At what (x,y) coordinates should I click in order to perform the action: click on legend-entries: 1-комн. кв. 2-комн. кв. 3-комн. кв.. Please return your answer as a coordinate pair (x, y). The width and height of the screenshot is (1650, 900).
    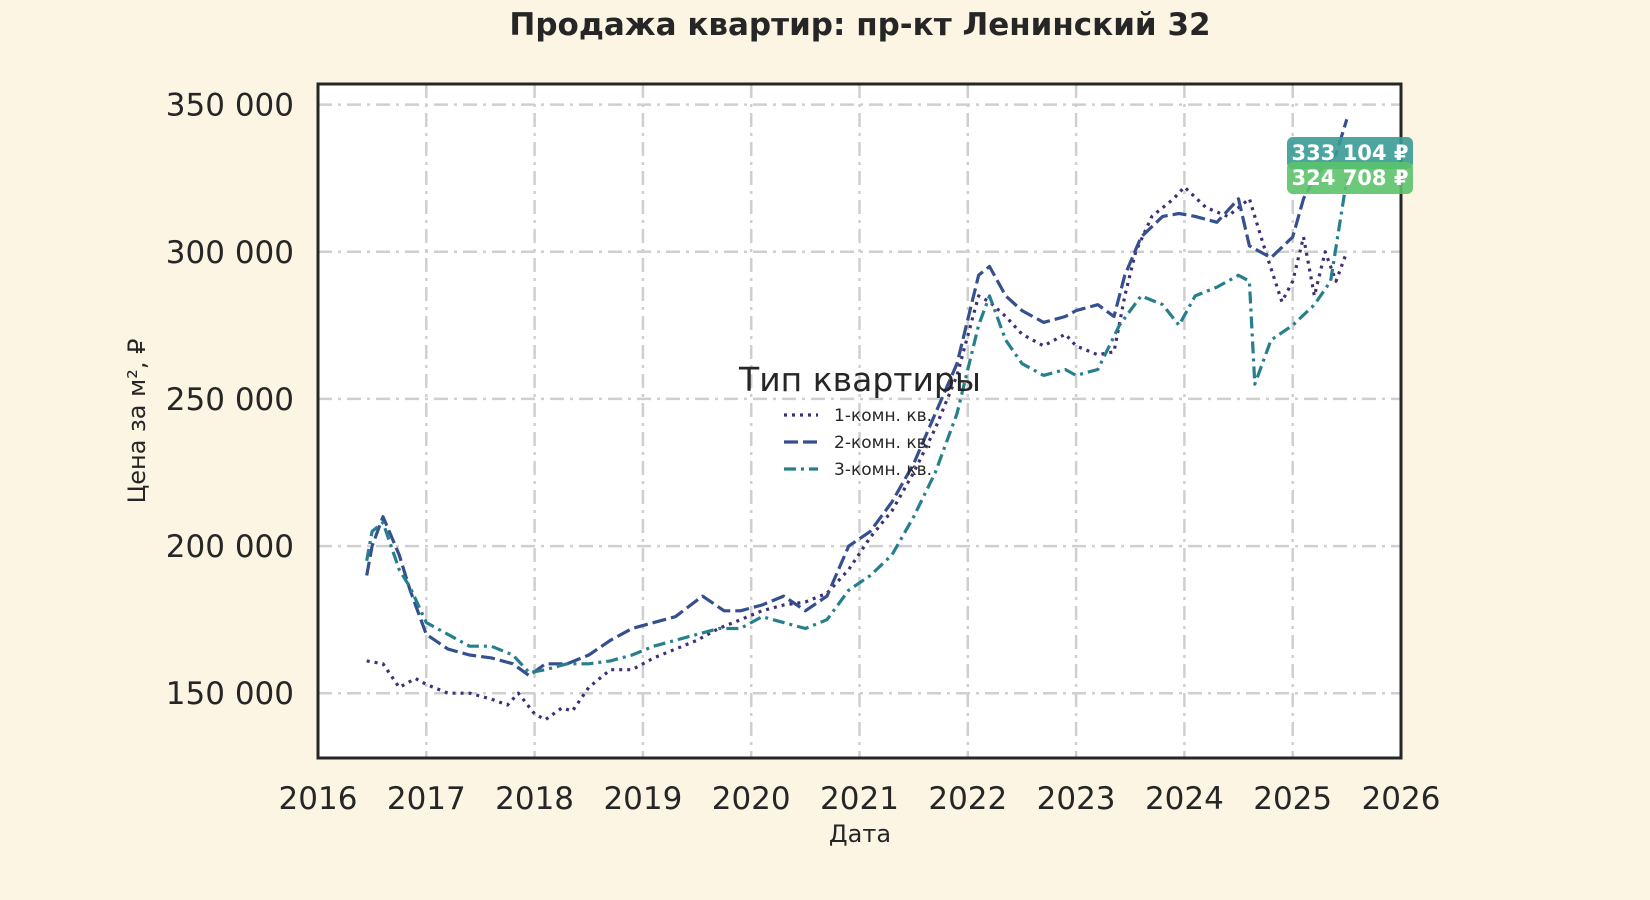
    Looking at the image, I should click on (858, 443).